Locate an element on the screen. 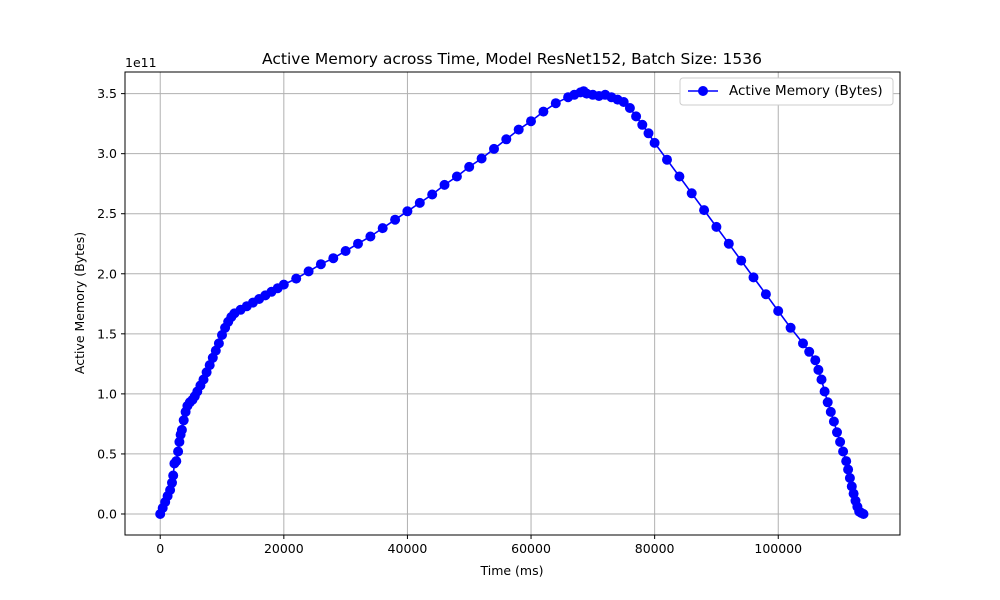 The width and height of the screenshot is (1000, 600). legend-marker-sample is located at coordinates (703, 91).